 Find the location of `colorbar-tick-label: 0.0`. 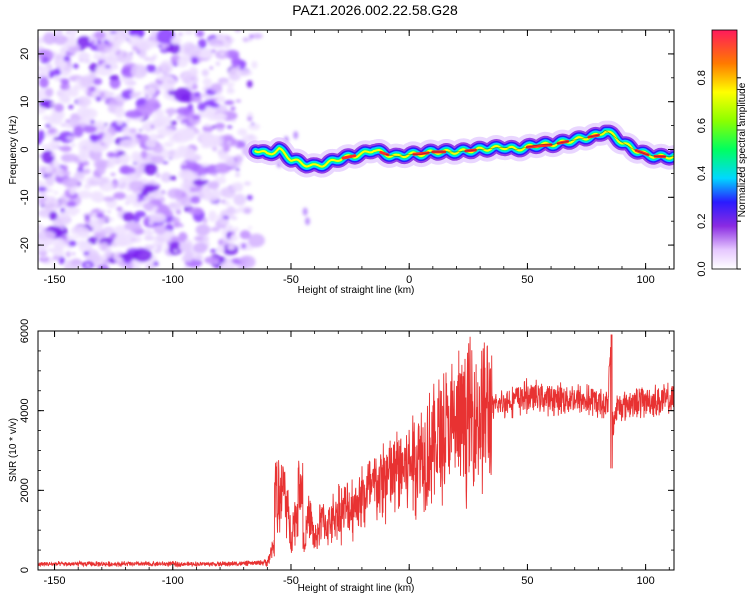

colorbar-tick-label: 0.0 is located at coordinates (702, 268).